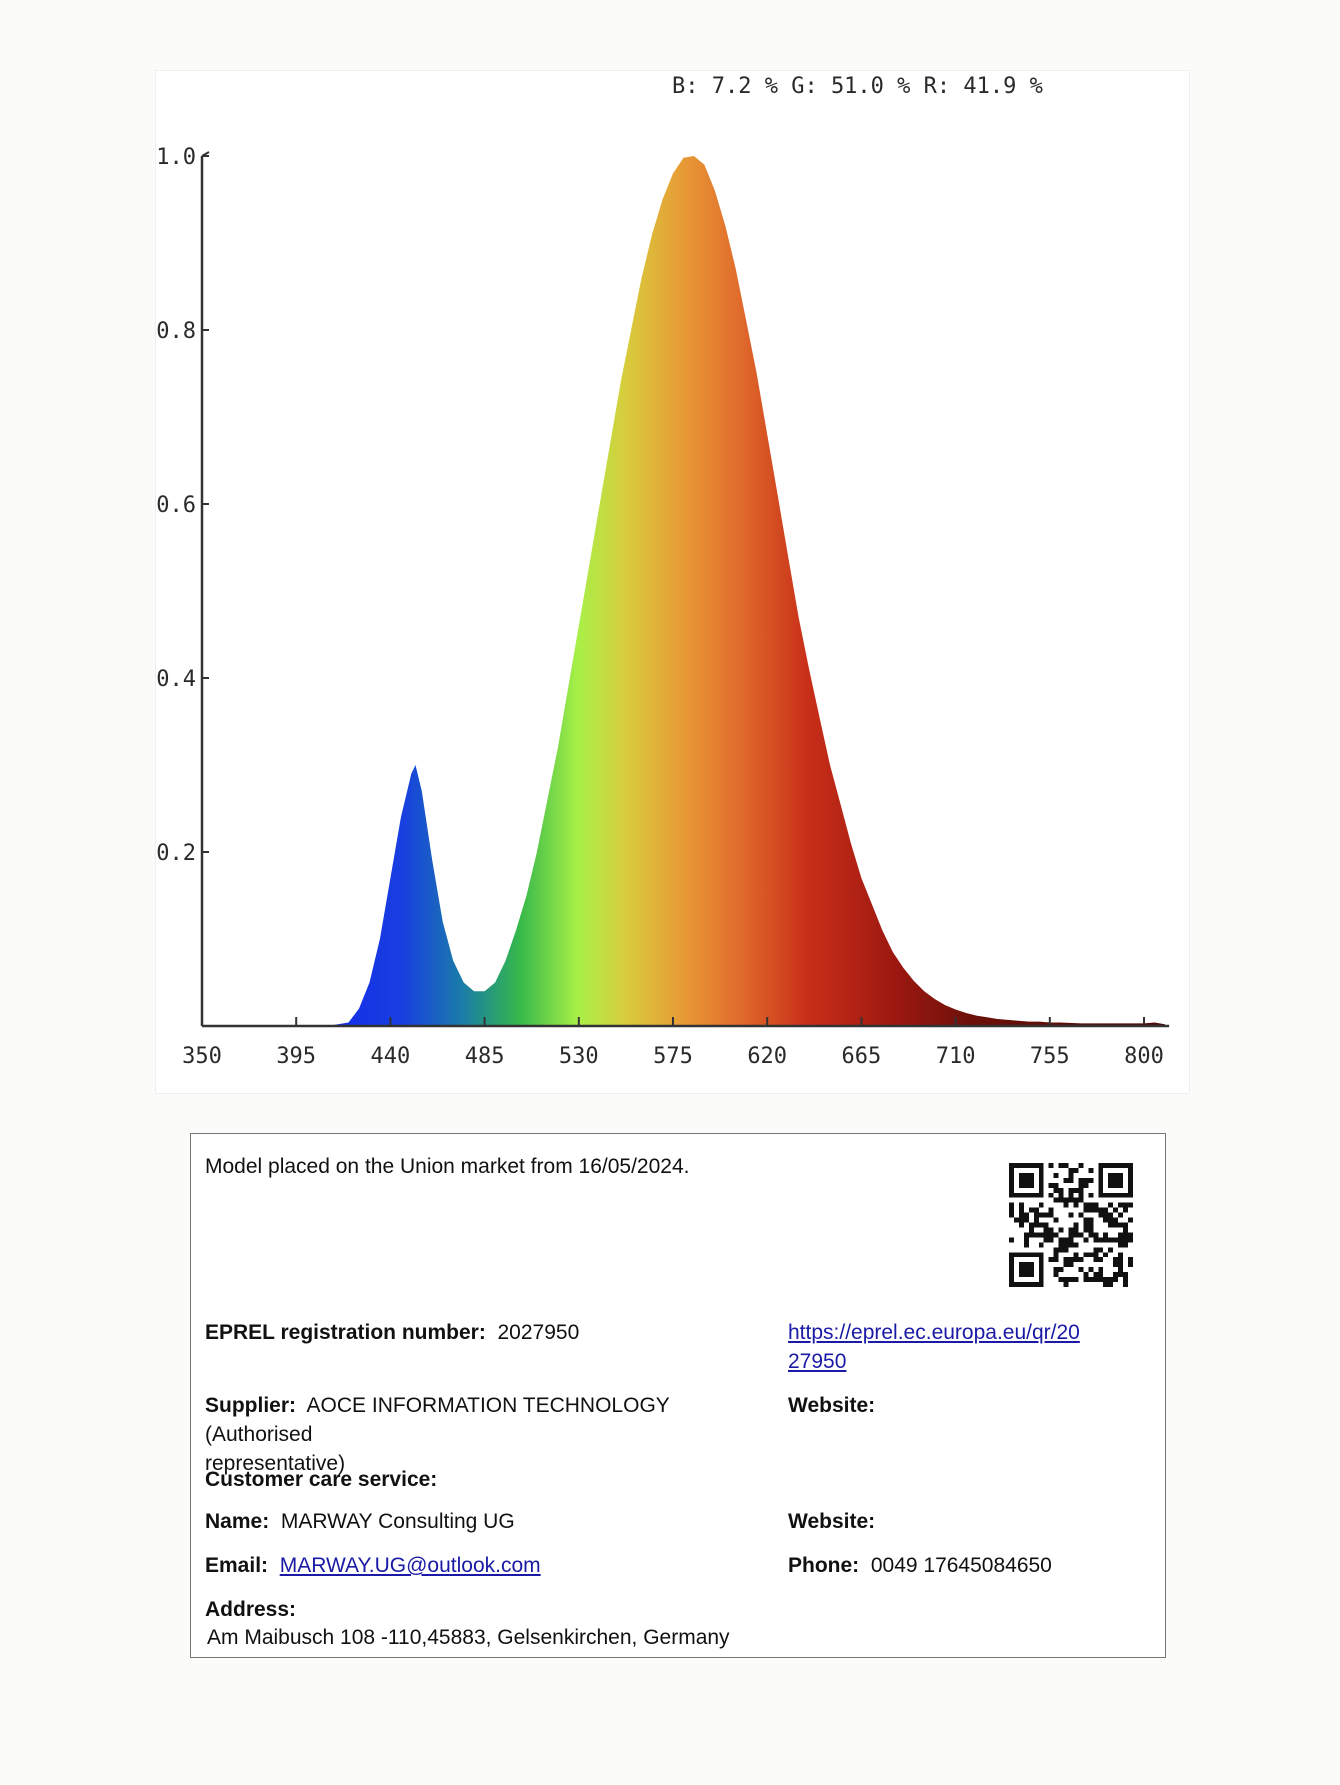  What do you see at coordinates (296, 1056) in the screenshot?
I see `x-tick-label-395: 395` at bounding box center [296, 1056].